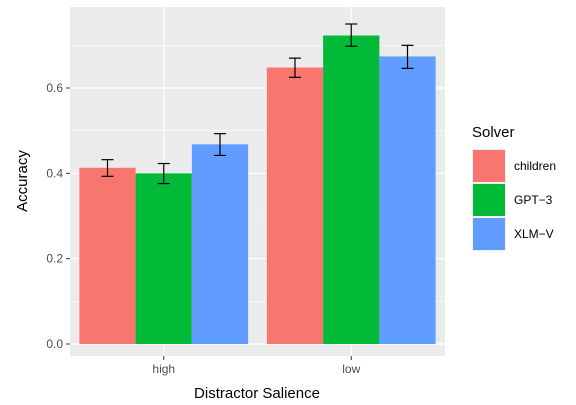 Image resolution: width=576 pixels, height=405 pixels. I want to click on y-axis-title: Accuracy, so click(22, 181).